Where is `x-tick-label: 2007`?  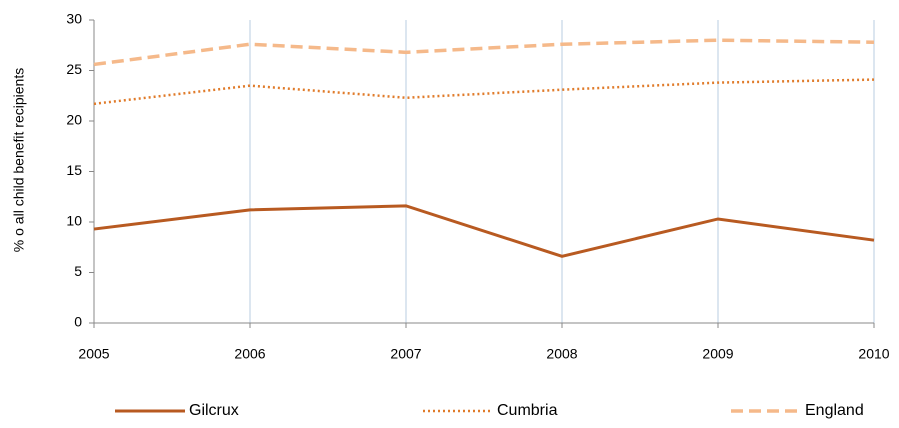 x-tick-label: 2007 is located at coordinates (405, 354).